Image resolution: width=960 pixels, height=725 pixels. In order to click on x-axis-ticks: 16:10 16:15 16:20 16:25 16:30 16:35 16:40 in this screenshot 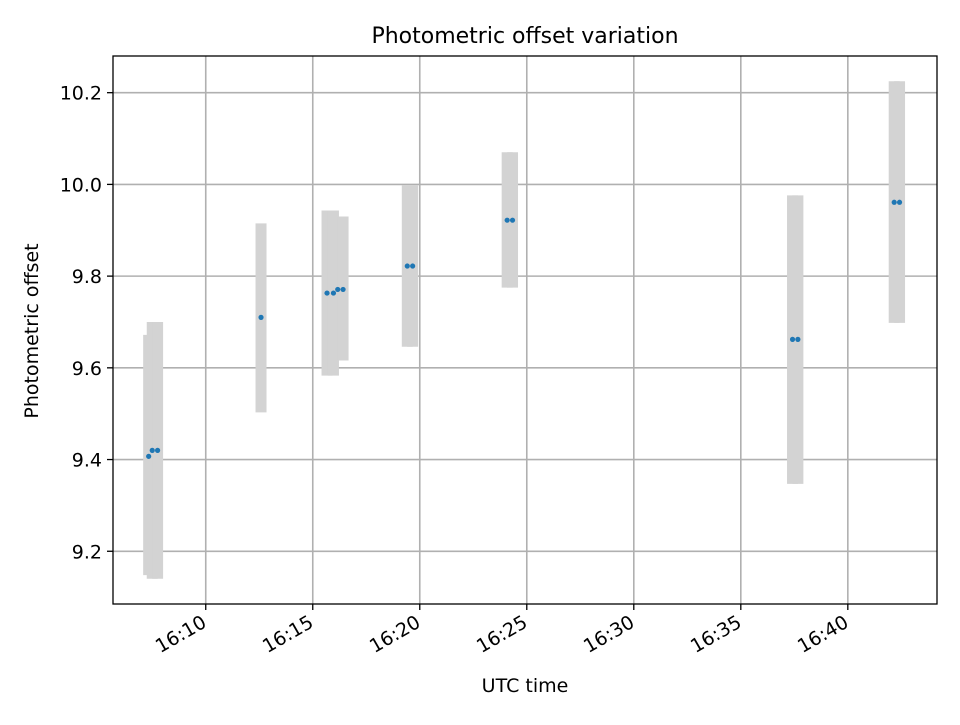, I will do `click(502, 631)`.